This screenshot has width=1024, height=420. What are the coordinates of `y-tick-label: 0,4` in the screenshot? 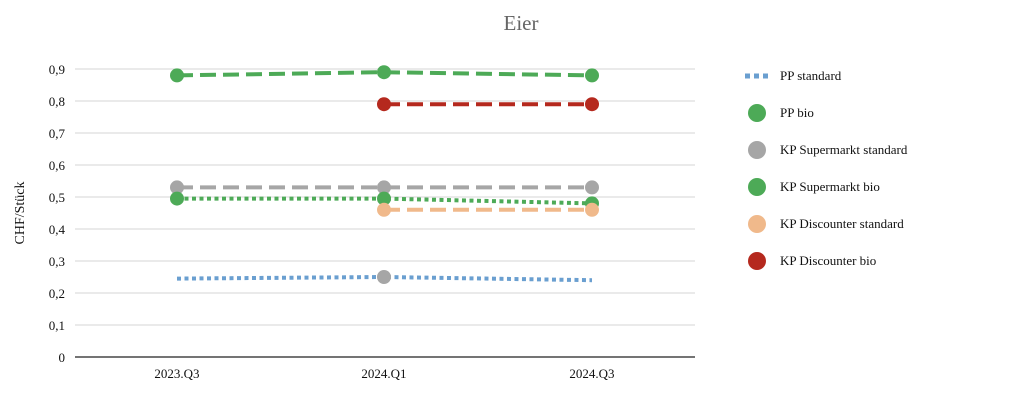 It's located at (57, 229).